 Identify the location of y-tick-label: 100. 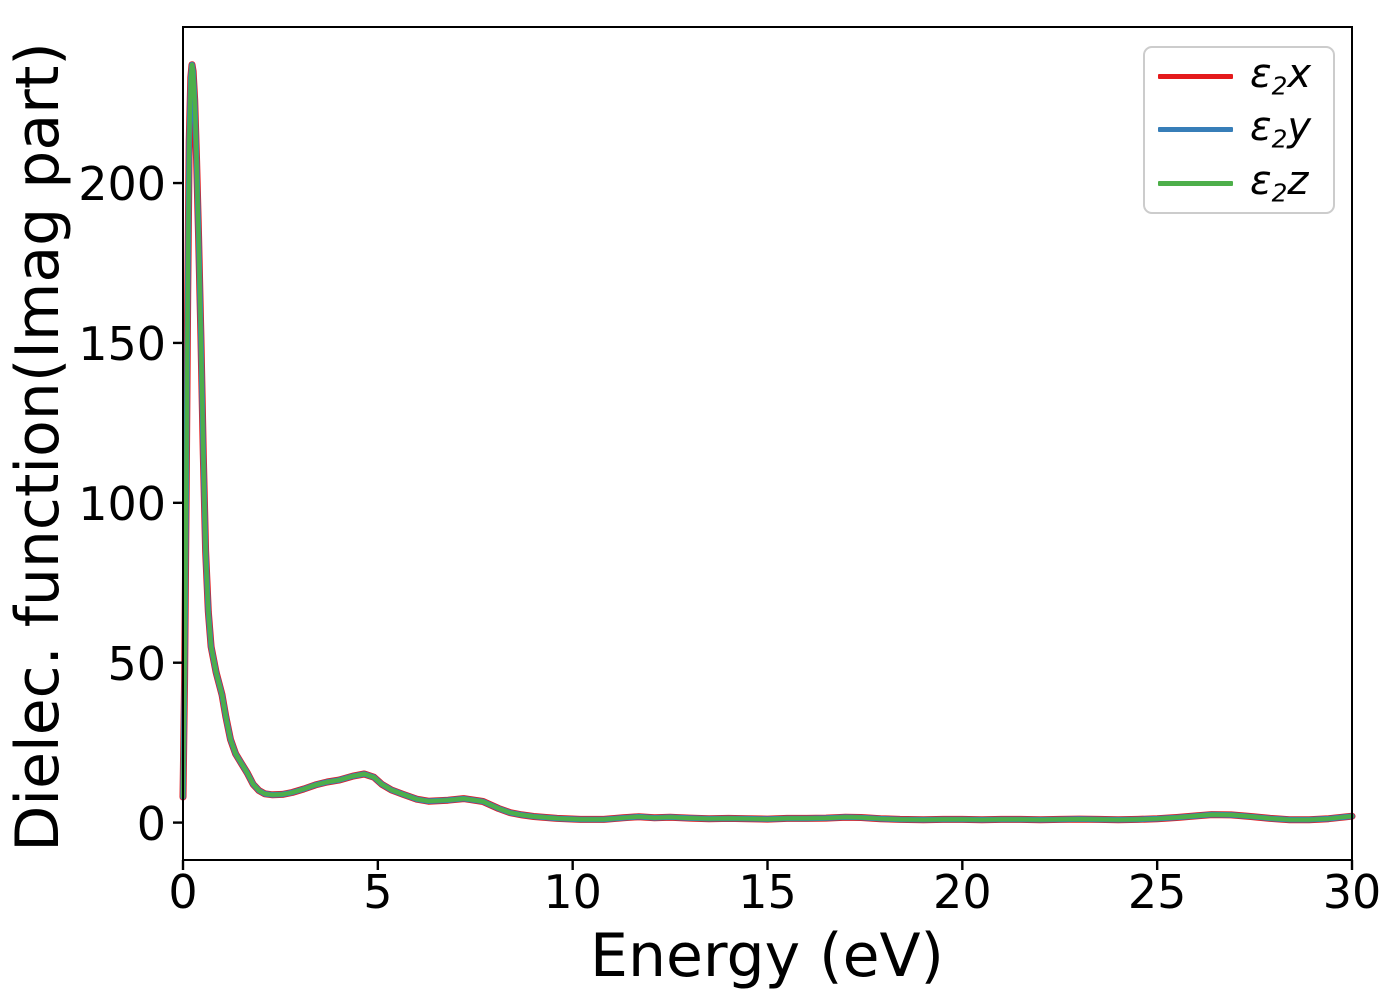
(122, 503).